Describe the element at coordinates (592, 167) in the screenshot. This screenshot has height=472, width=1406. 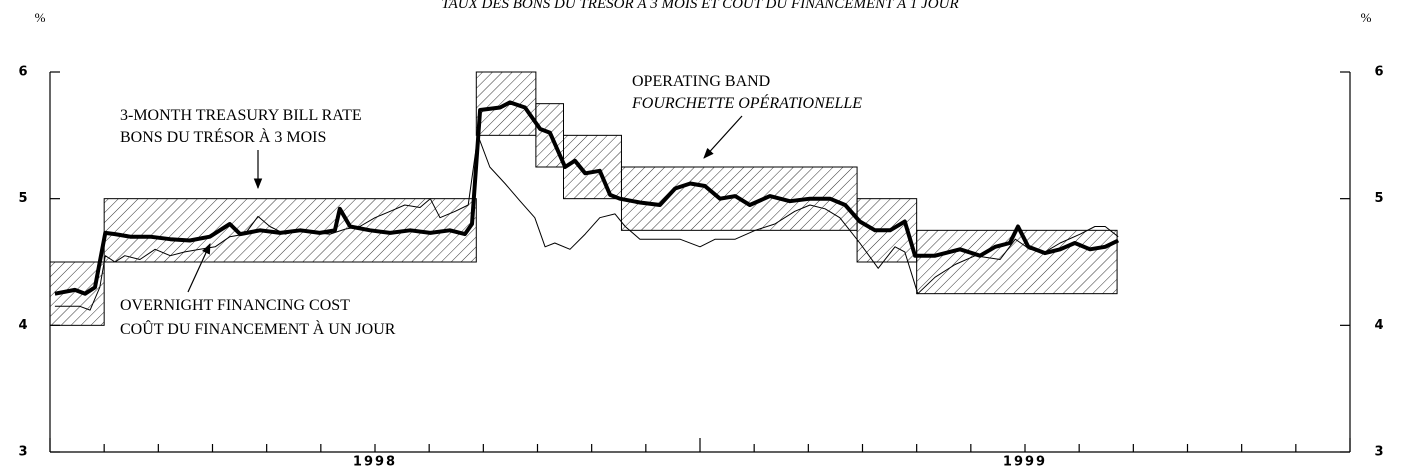
I see `operating-band` at that location.